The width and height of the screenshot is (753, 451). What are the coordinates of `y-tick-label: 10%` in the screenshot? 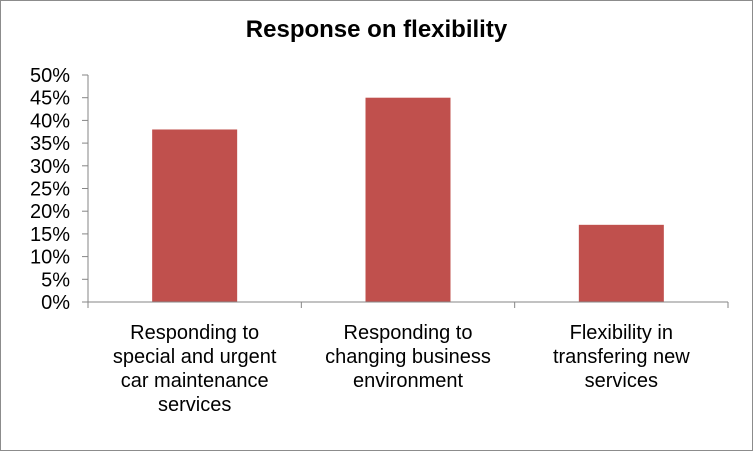 It's located at (50, 258).